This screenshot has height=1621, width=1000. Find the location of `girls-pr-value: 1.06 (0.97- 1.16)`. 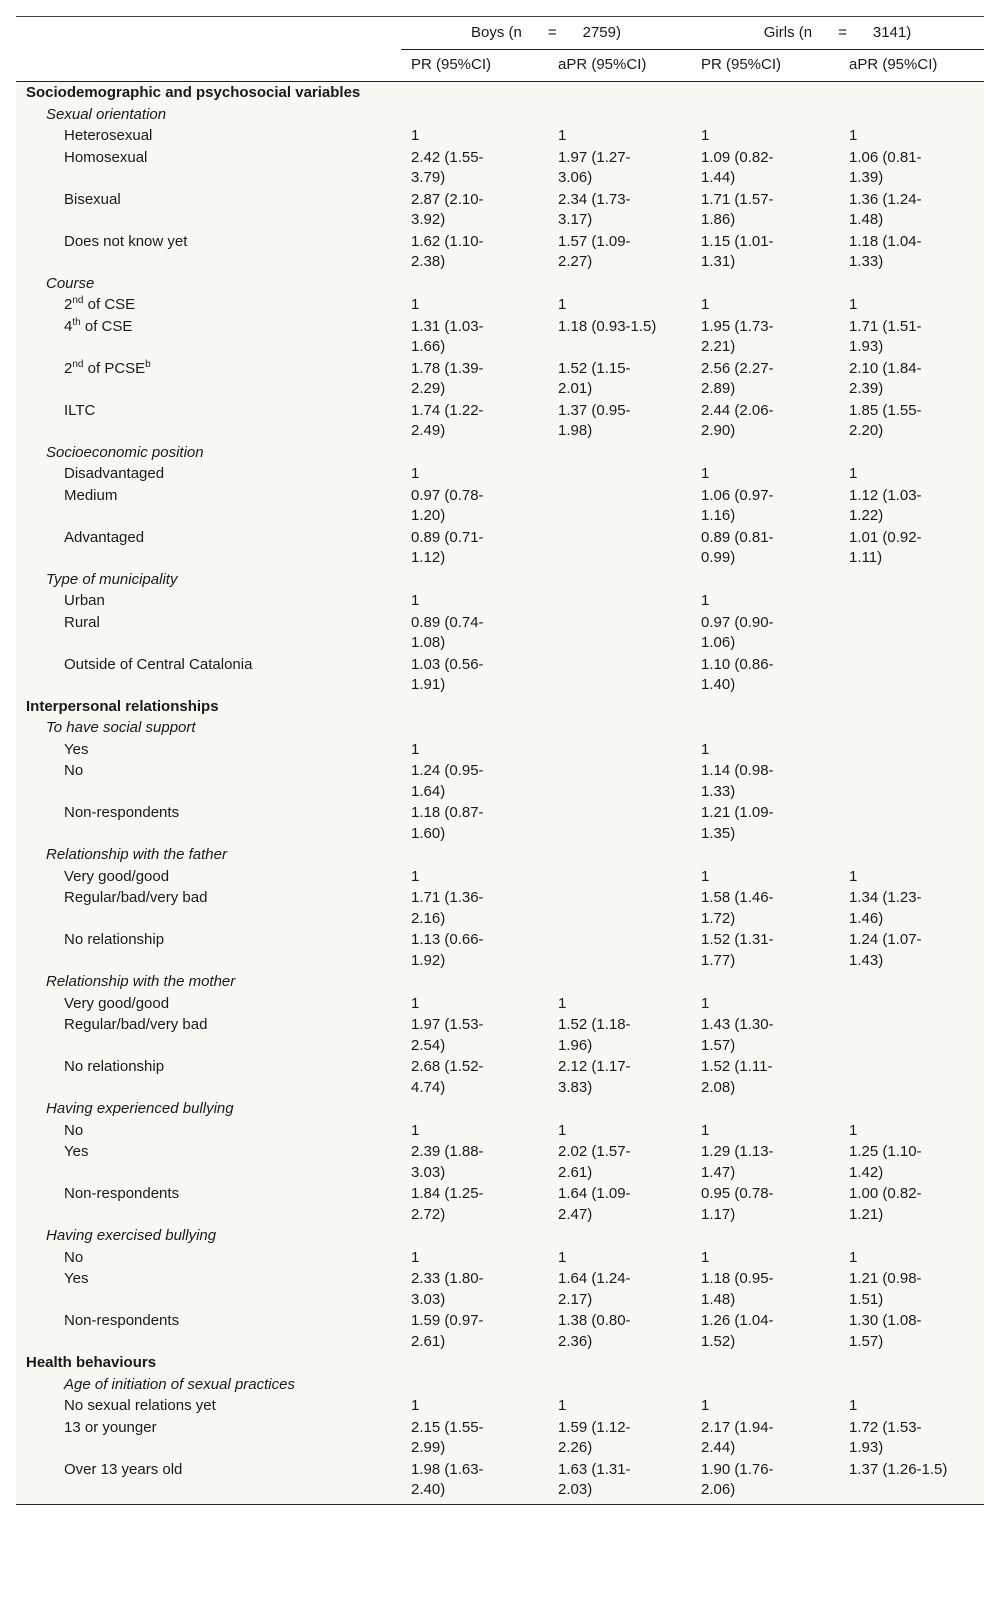

girls-pr-value: 1.06 (0.97- 1.16) is located at coordinates (737, 505).